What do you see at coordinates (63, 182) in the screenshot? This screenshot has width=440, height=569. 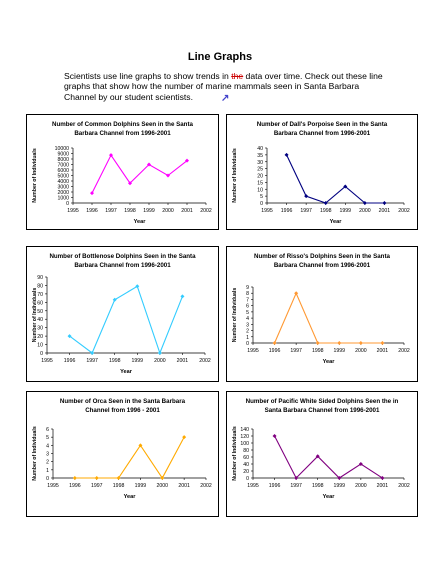 I see `y-tick-label: 4000` at bounding box center [63, 182].